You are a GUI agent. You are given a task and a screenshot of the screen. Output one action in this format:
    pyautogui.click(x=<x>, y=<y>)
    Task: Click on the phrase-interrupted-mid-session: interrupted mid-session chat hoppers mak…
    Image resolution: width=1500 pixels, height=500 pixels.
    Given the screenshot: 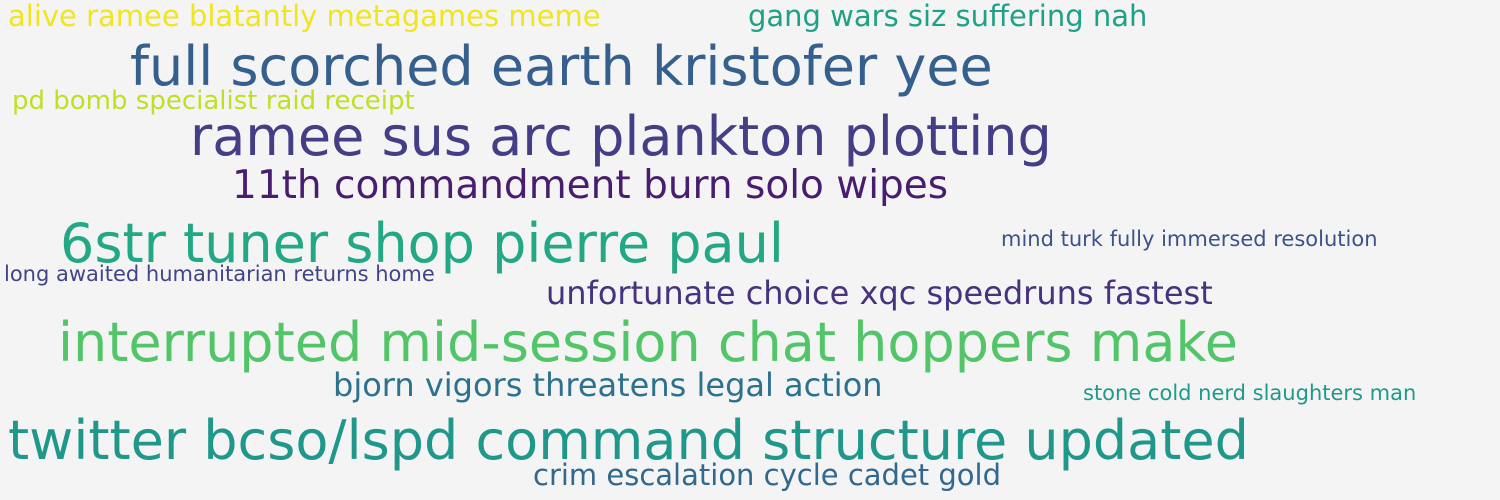 What is the action you would take?
    pyautogui.click(x=648, y=342)
    